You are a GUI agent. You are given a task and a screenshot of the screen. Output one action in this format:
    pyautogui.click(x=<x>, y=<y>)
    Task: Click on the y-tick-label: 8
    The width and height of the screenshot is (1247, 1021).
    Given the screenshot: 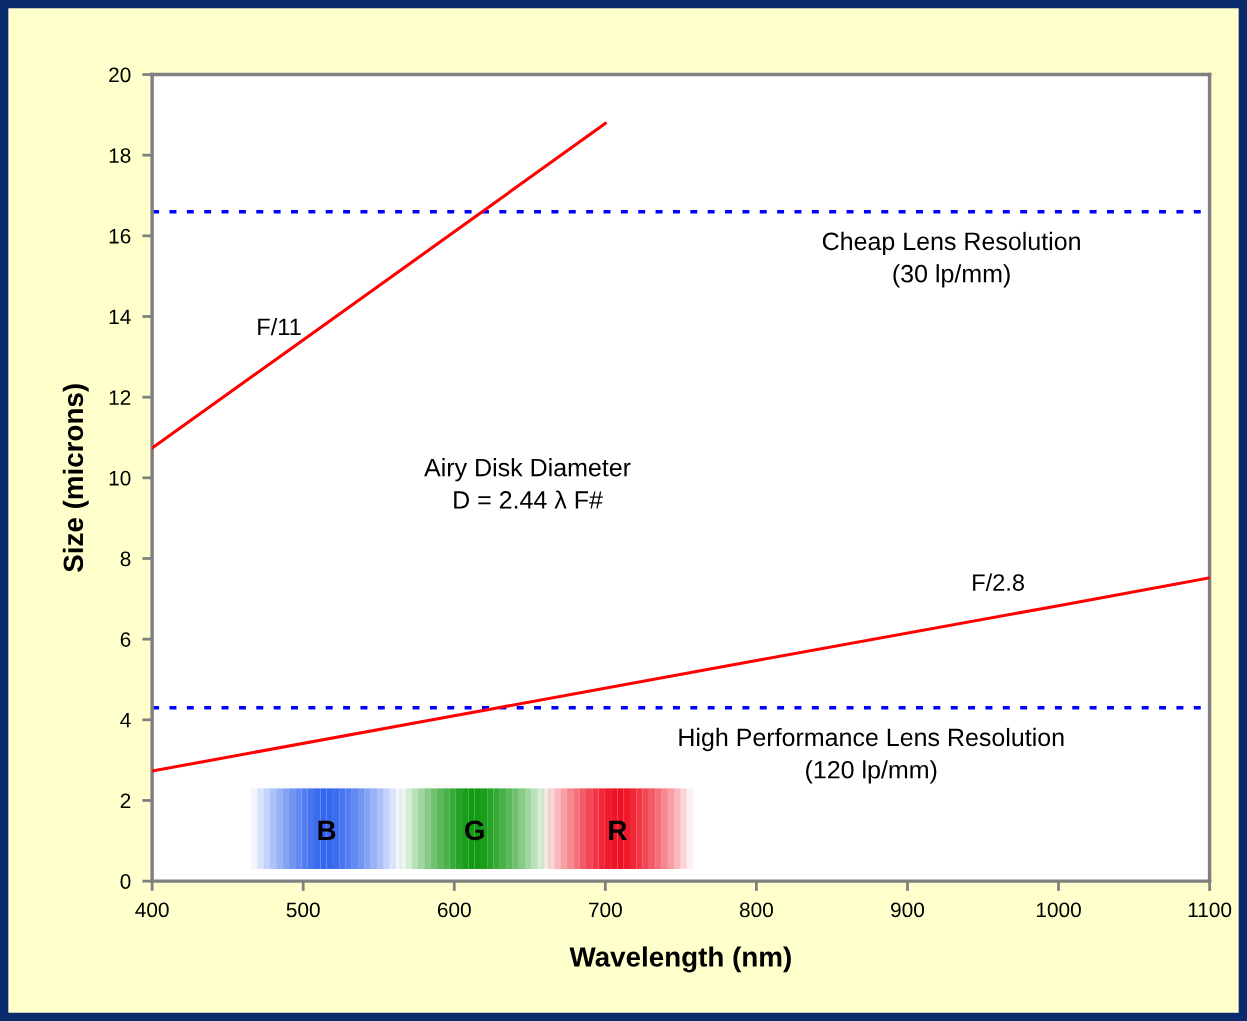 What is the action you would take?
    pyautogui.click(x=125, y=559)
    